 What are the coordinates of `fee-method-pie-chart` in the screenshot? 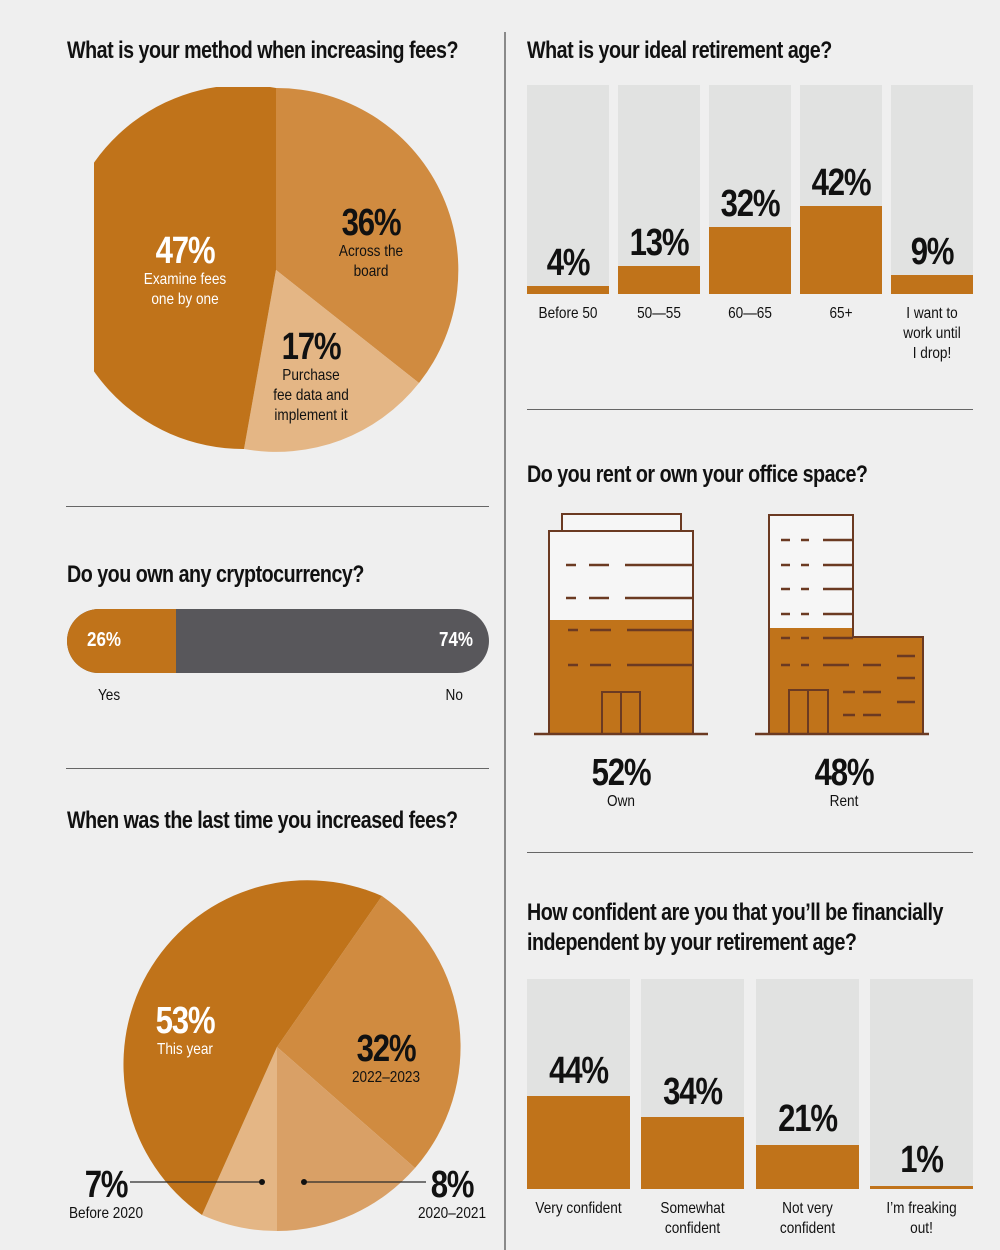 It's located at (276, 269).